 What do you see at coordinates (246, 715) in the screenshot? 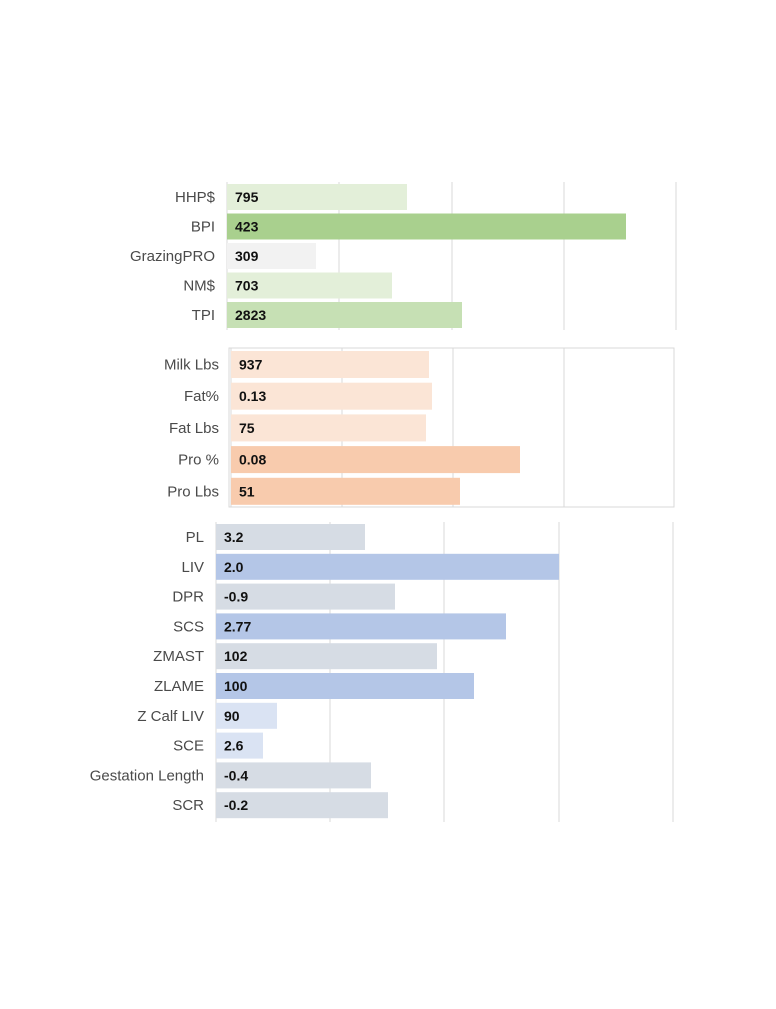
I see `bar-z-calf-liv` at bounding box center [246, 715].